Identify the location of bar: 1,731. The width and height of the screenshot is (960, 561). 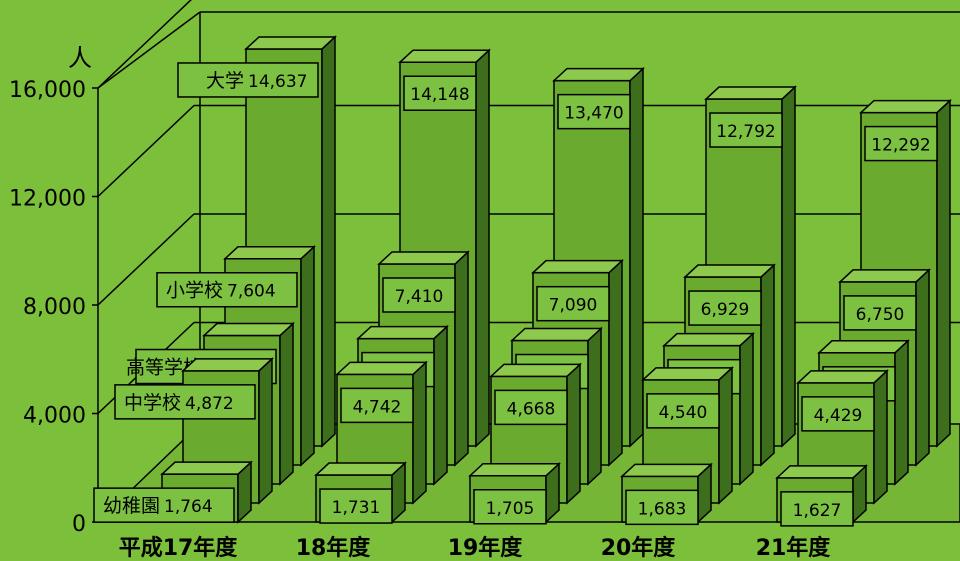
(360, 492).